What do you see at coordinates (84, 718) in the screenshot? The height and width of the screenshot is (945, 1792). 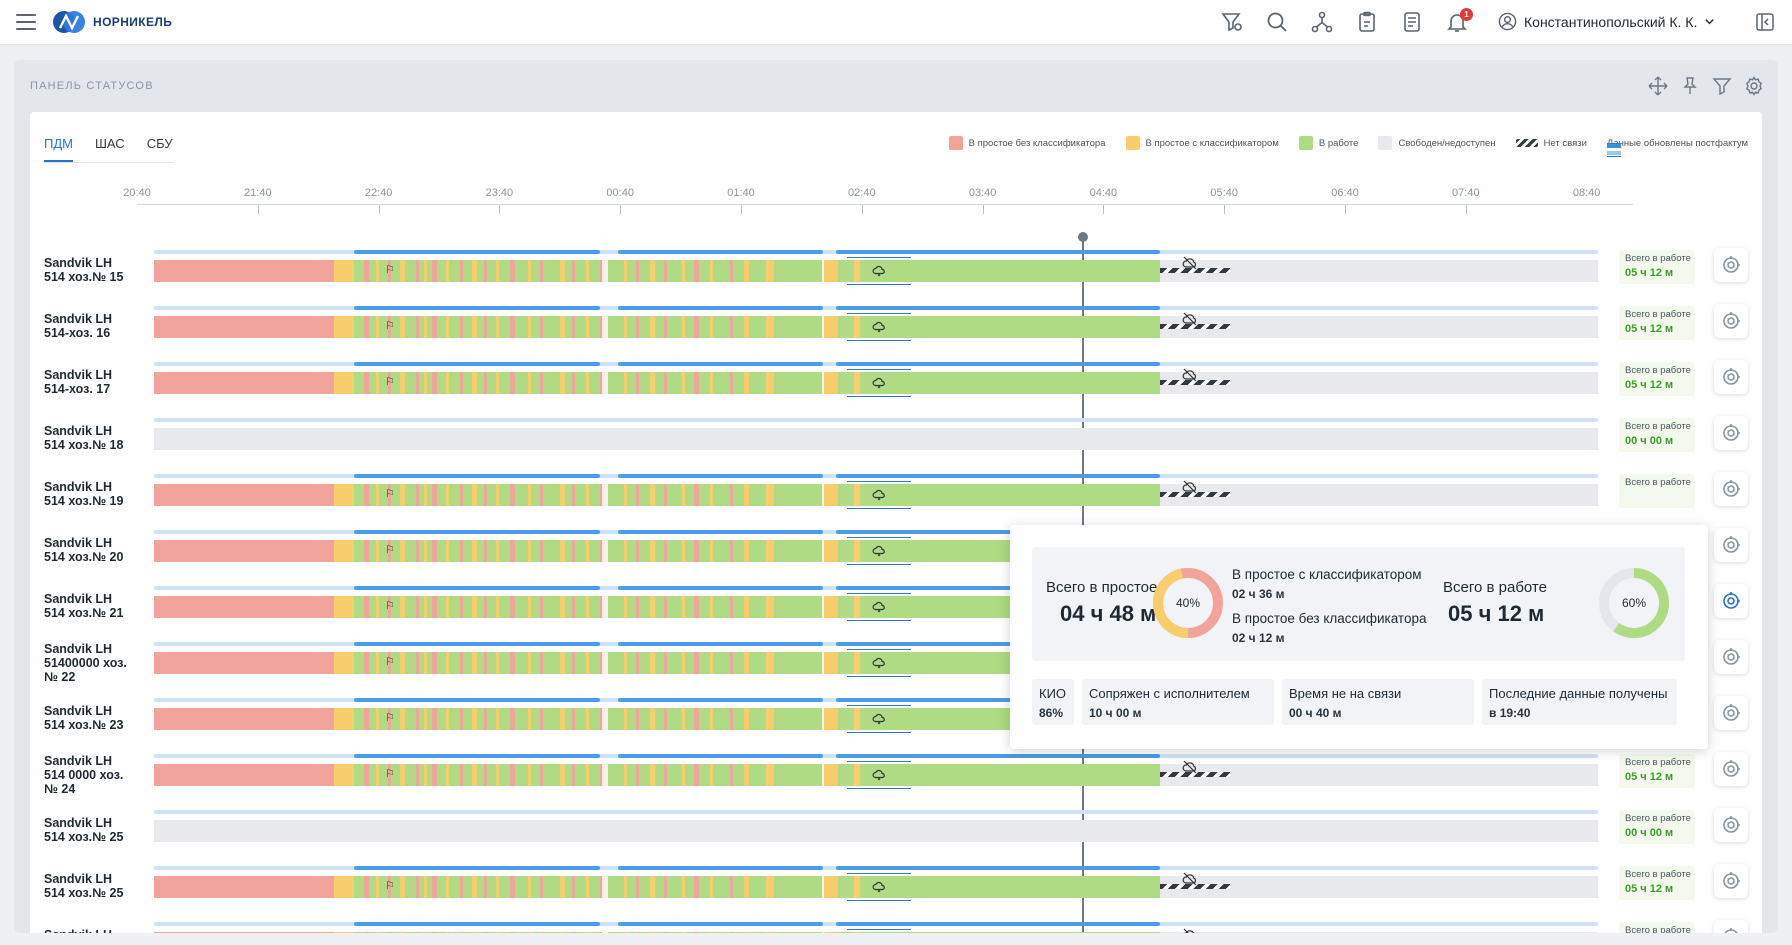 I see `equipment-name: Sandvik LH 514 хоз.№ 23` at bounding box center [84, 718].